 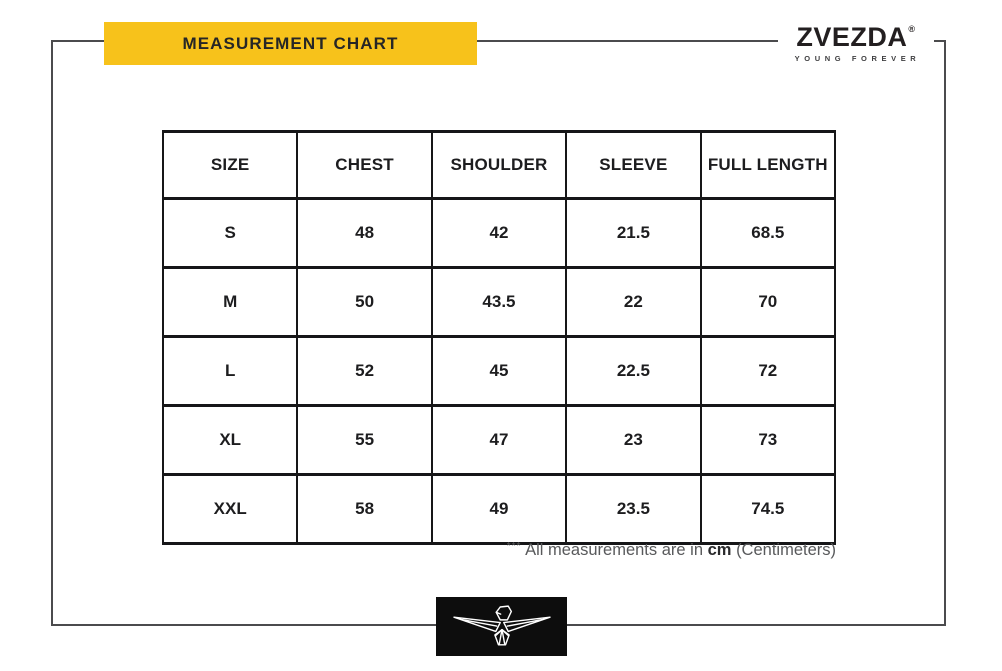 I want to click on bottom-brand-emblem, so click(x=501, y=626).